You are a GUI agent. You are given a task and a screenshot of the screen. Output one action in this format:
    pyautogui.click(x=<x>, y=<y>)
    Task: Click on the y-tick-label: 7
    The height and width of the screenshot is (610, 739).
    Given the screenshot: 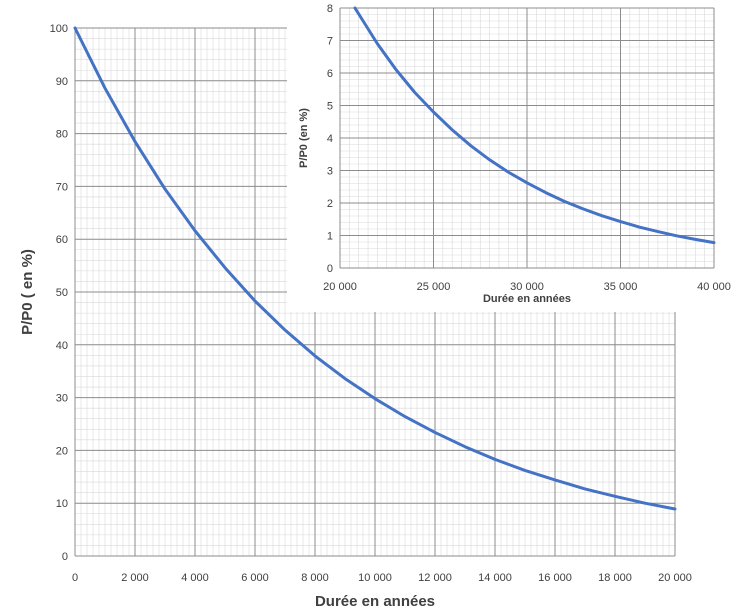 What is the action you would take?
    pyautogui.click(x=330, y=42)
    